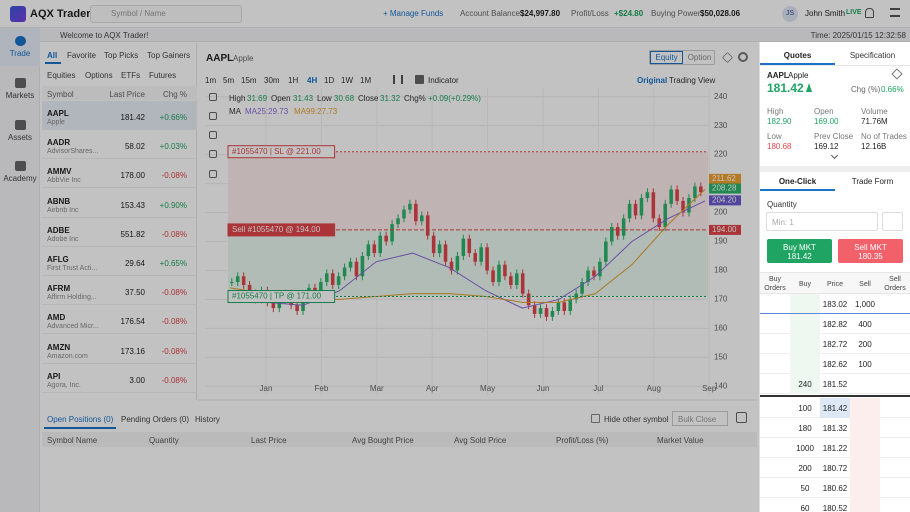 The image size is (910, 512). What do you see at coordinates (53, 63) in the screenshot?
I see `tab-underline` at bounding box center [53, 63].